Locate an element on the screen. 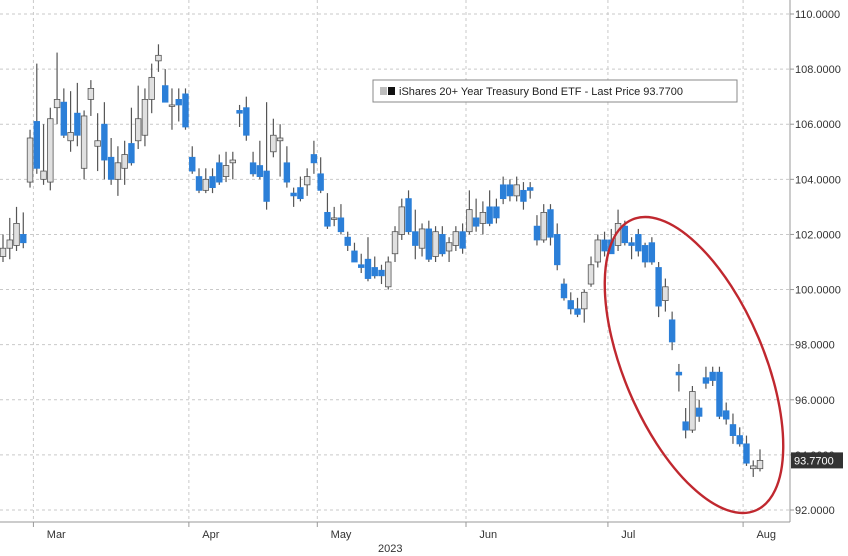  x-tick-label: Jun is located at coordinates (488, 535).